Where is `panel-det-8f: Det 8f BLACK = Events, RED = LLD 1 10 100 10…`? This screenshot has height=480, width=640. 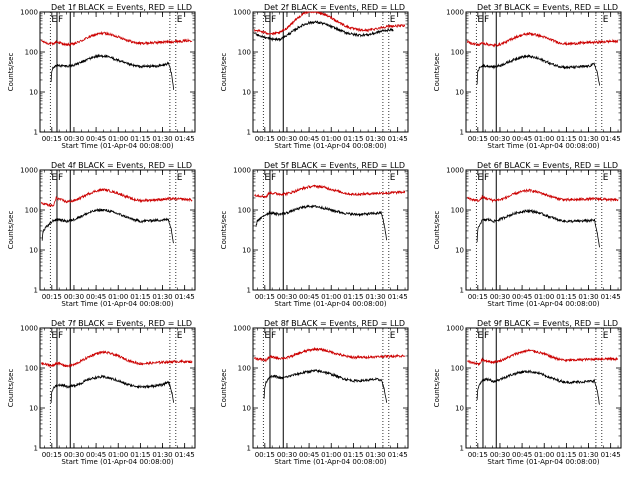
panel-det-8f: Det 8f BLACK = Events, RED = LLD 1 10 100 10… is located at coordinates (314, 392).